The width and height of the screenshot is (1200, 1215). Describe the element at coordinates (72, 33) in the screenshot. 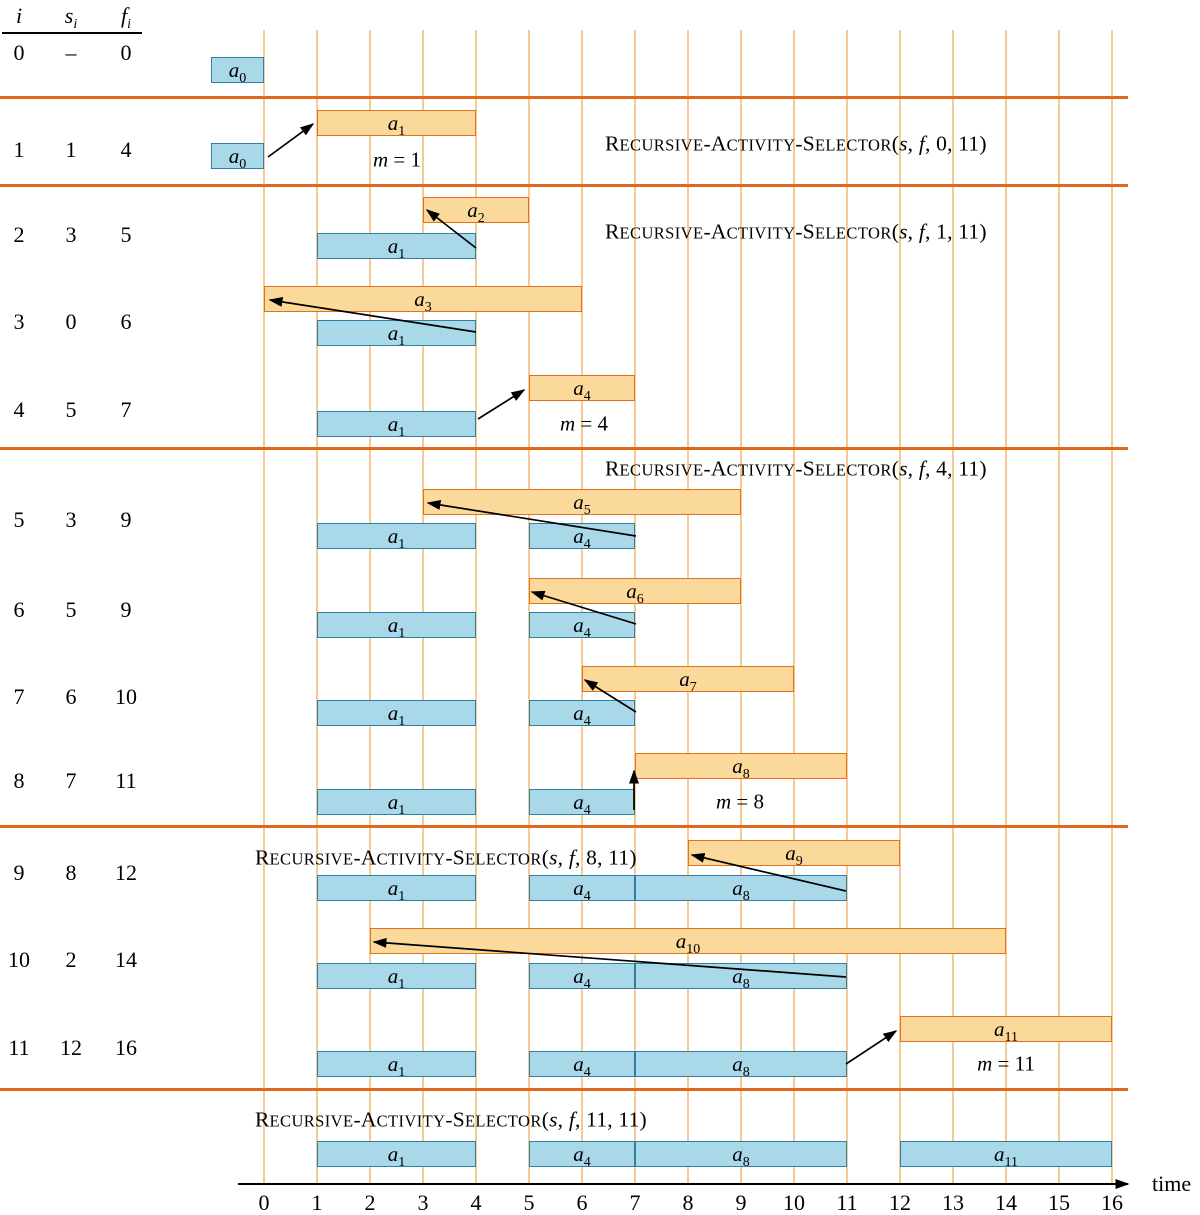

I see `table-header-rule` at that location.